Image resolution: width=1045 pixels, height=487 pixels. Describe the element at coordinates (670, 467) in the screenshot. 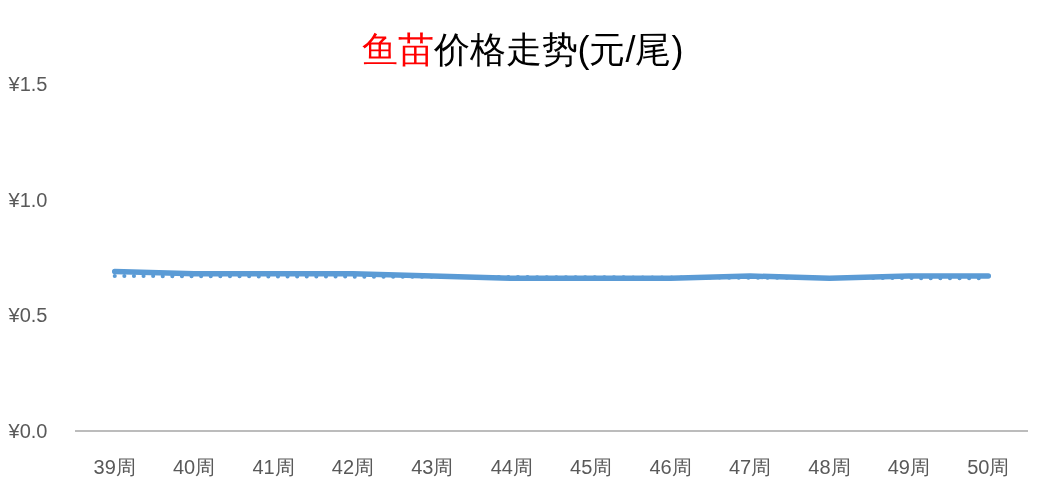

I see `x-tick-label: 46周` at that location.